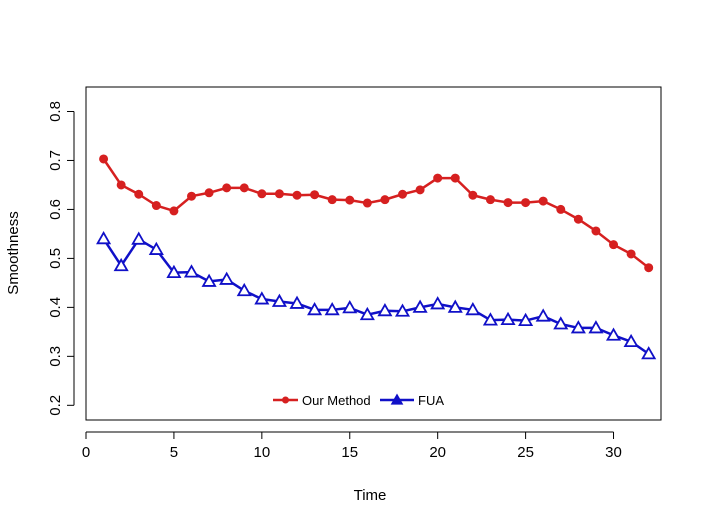  What do you see at coordinates (55, 209) in the screenshot?
I see `y-tick-label: 0.6` at bounding box center [55, 209].